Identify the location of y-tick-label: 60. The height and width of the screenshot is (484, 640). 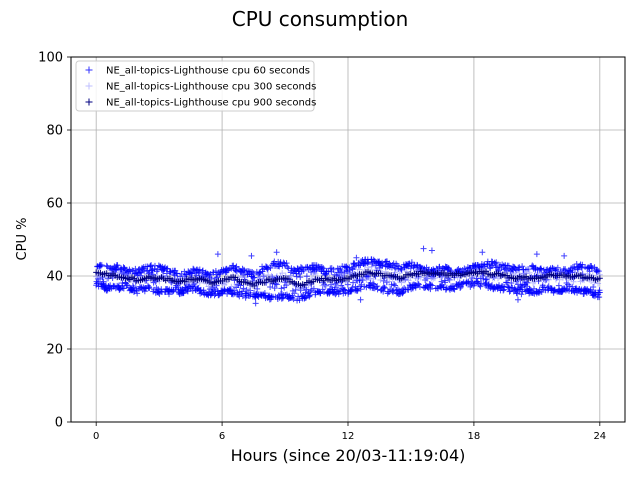
(54, 204).